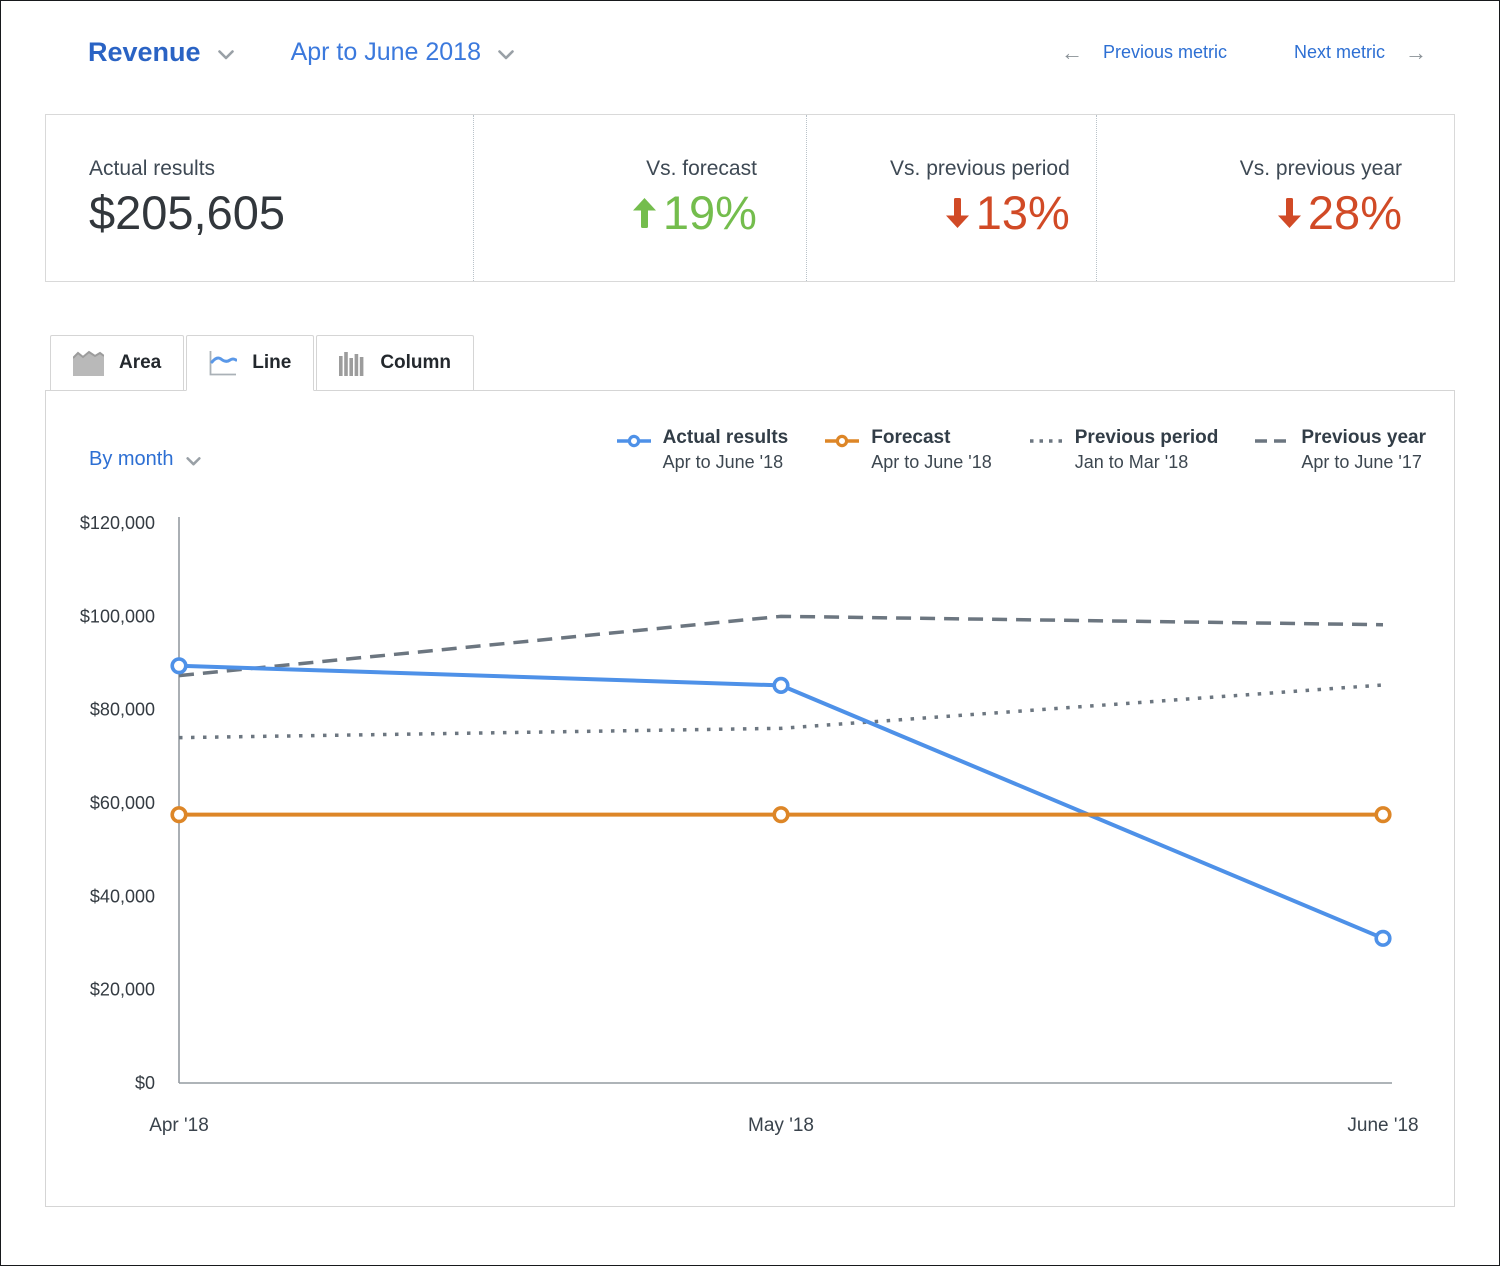  I want to click on y-tick-label: $60,000, so click(122, 803).